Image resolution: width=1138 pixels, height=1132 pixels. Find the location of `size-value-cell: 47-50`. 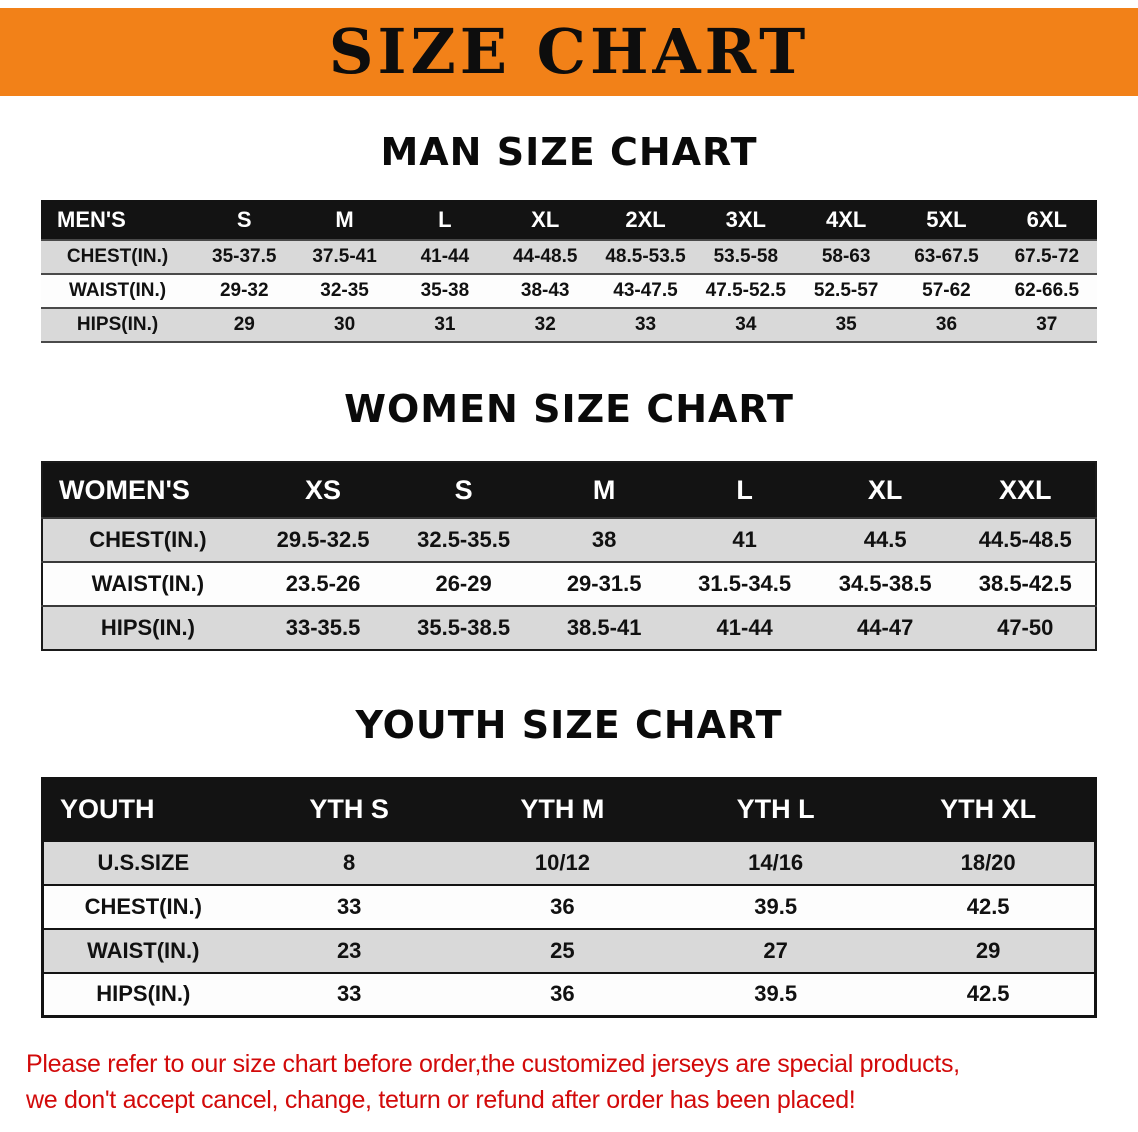

size-value-cell: 47-50 is located at coordinates (1025, 627).